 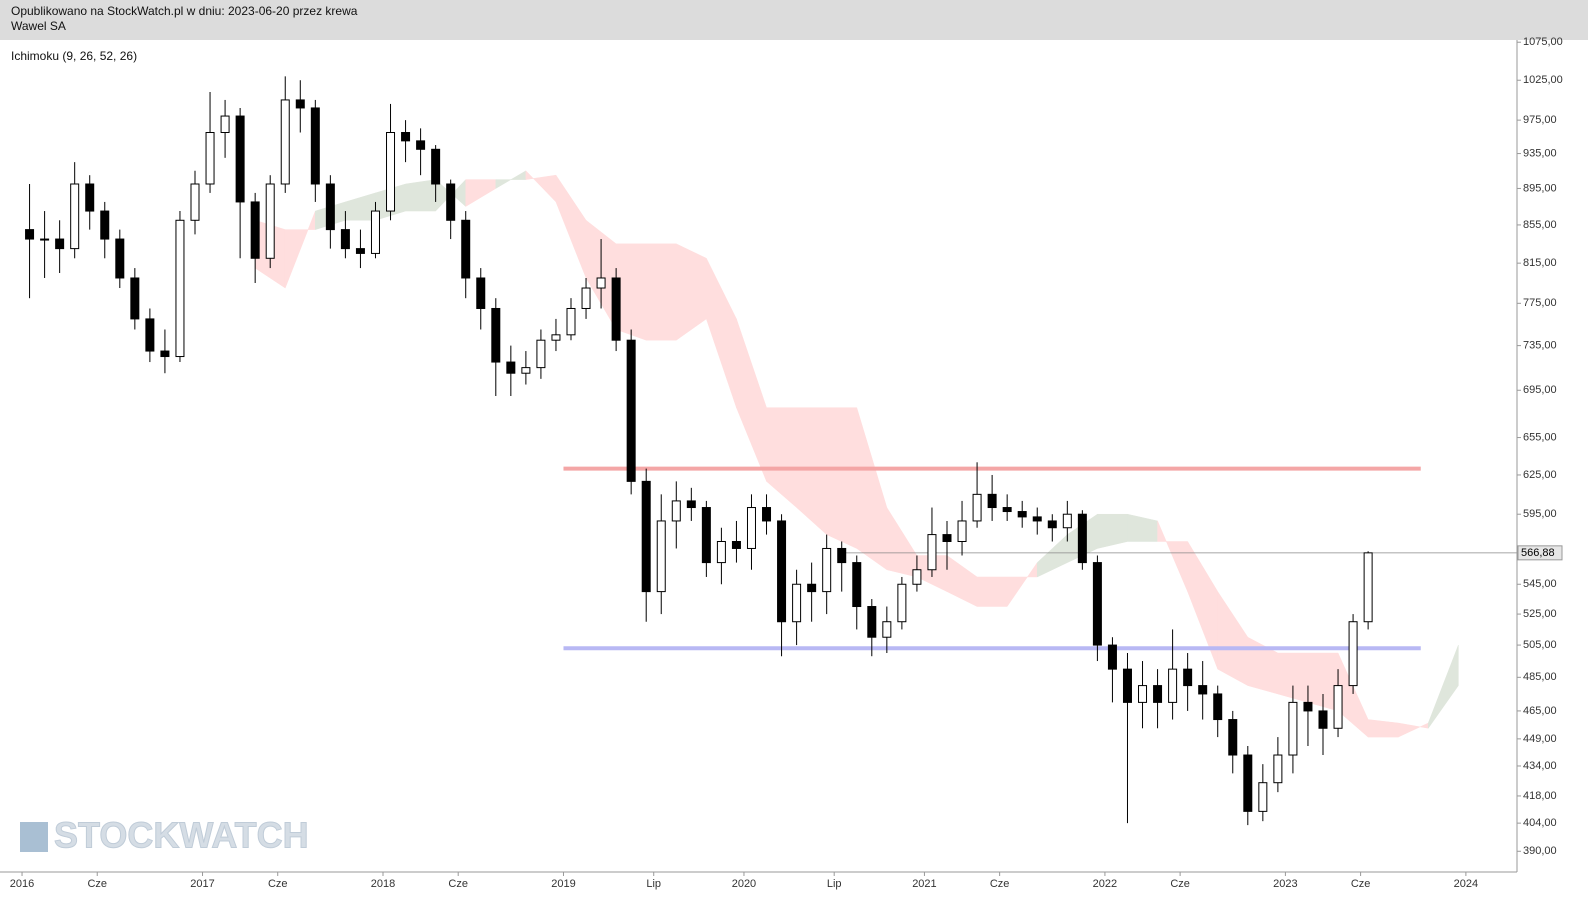 What do you see at coordinates (1540, 553) in the screenshot?
I see `last-price-box` at bounding box center [1540, 553].